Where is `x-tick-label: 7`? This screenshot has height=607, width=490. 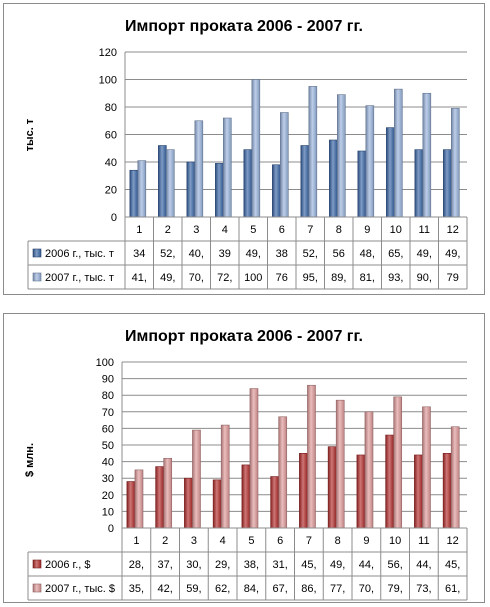
x-tick-label: 7 is located at coordinates (310, 230).